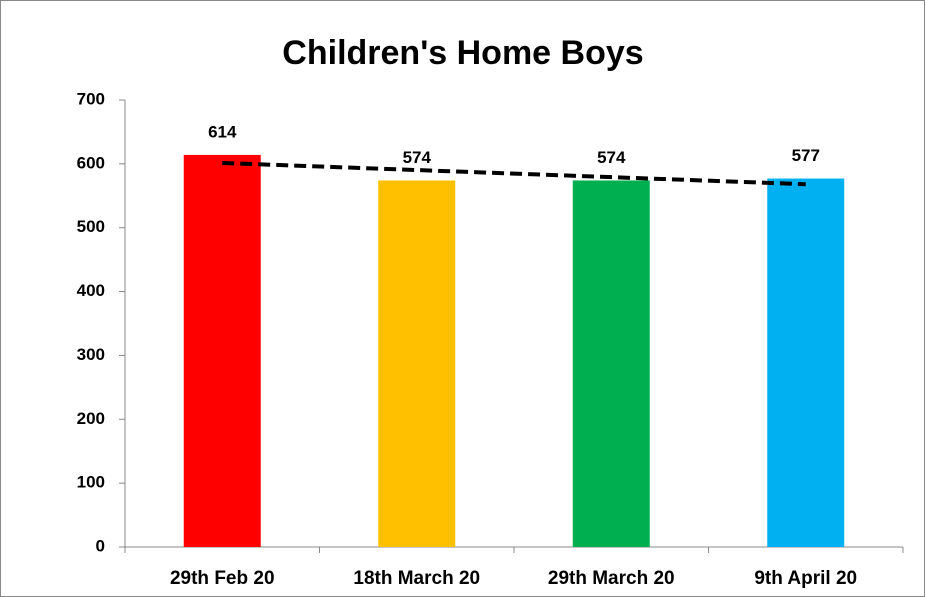  Describe the element at coordinates (91, 226) in the screenshot. I see `y-tick-label: 500` at that location.